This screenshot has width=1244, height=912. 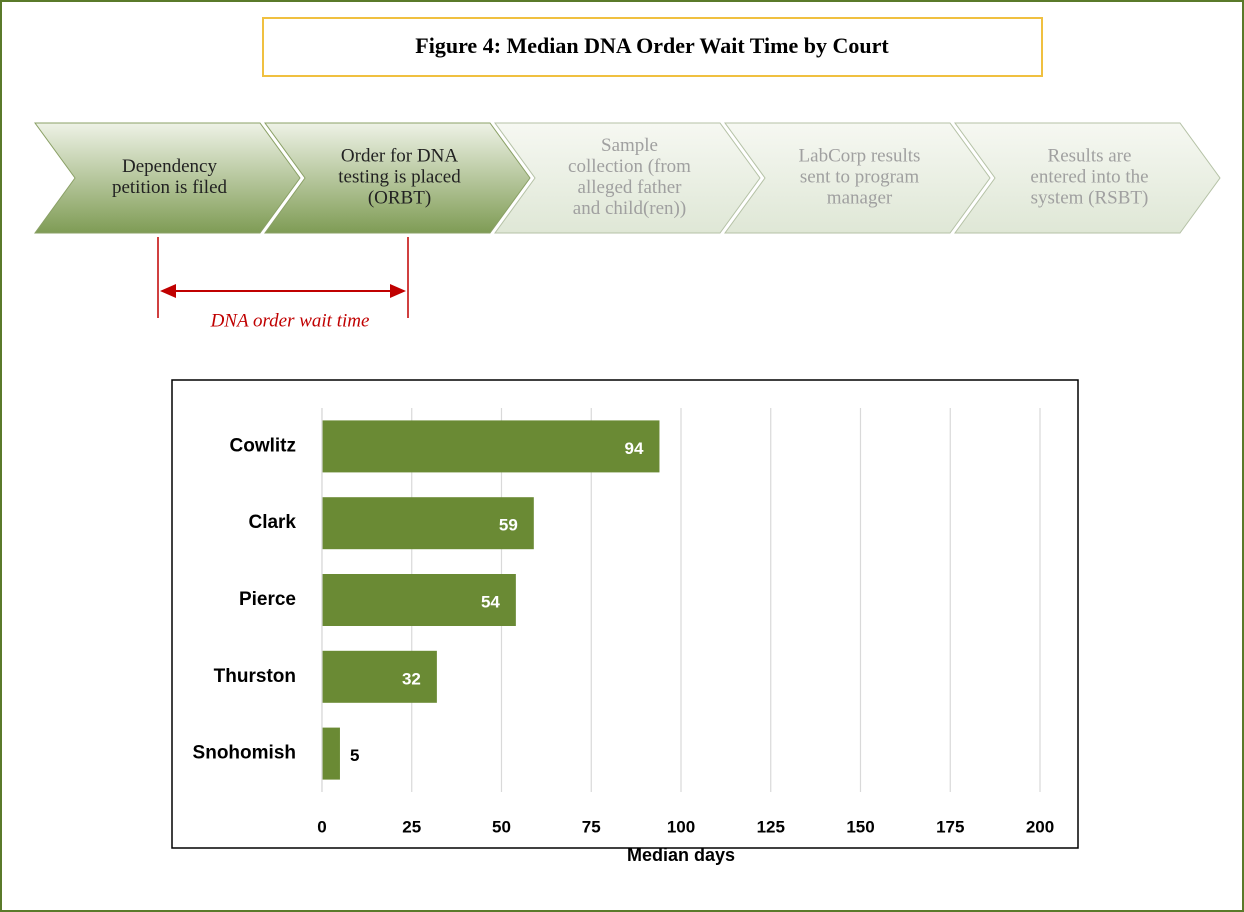 What do you see at coordinates (501, 826) in the screenshot?
I see `x-tick-label: 50` at bounding box center [501, 826].